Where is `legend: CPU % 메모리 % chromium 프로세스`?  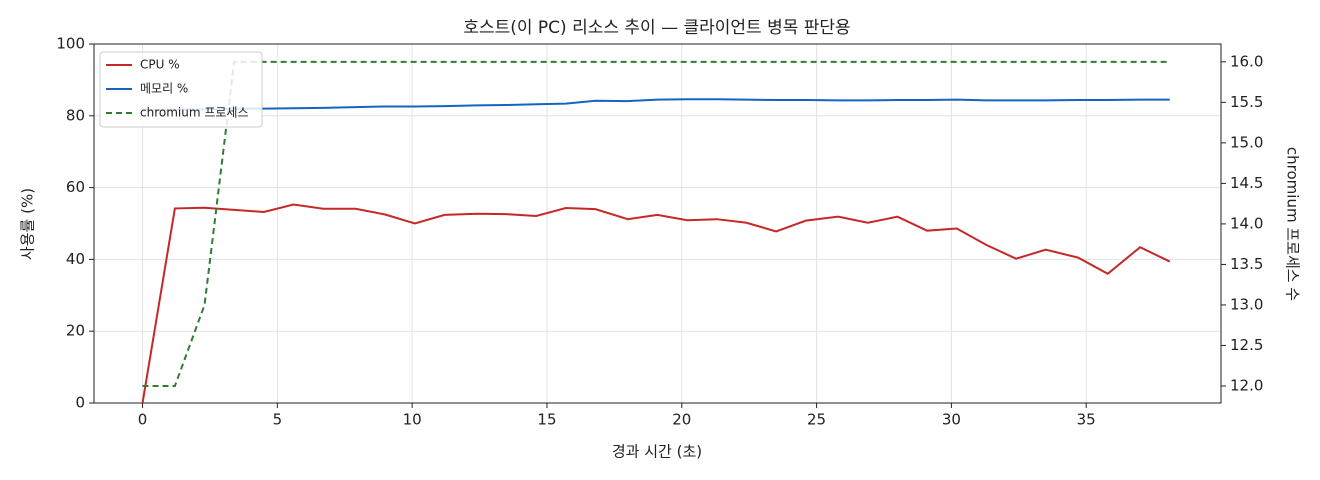 legend: CPU % 메모리 % chromium 프로세스 is located at coordinates (181, 89).